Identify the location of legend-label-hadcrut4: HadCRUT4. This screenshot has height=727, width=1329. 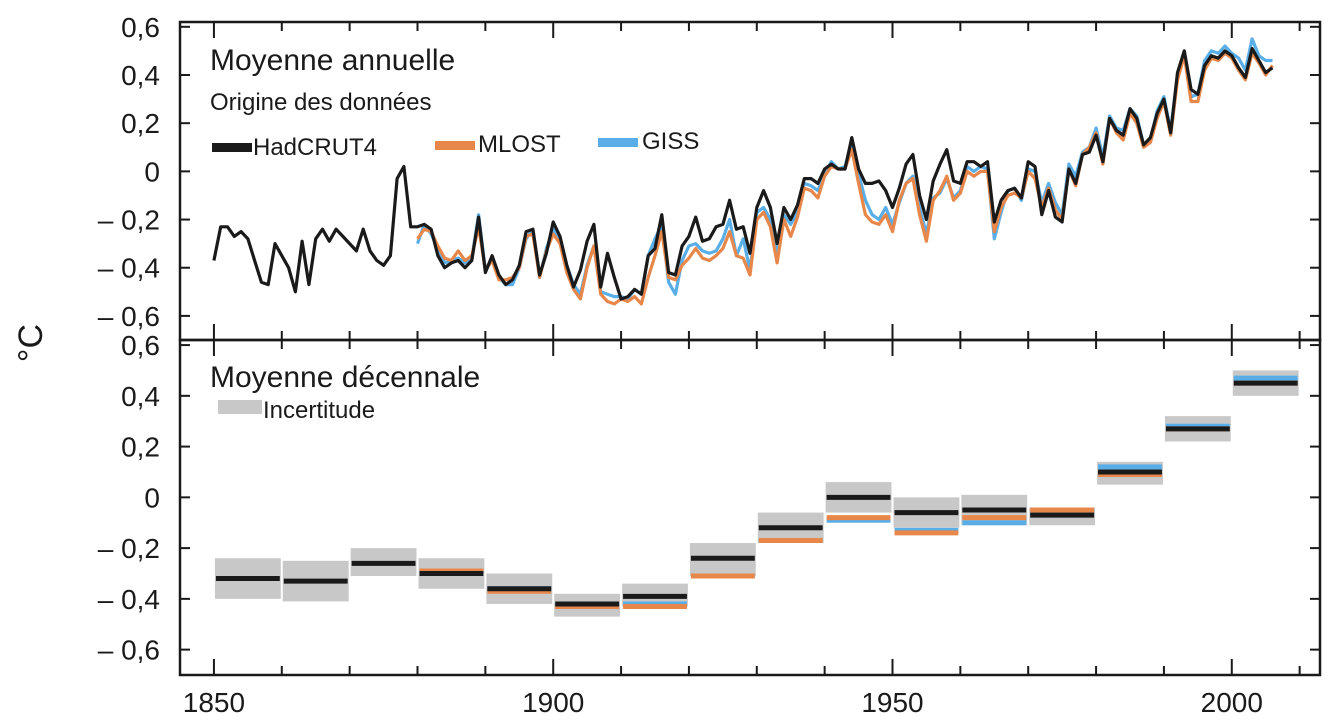
(315, 147).